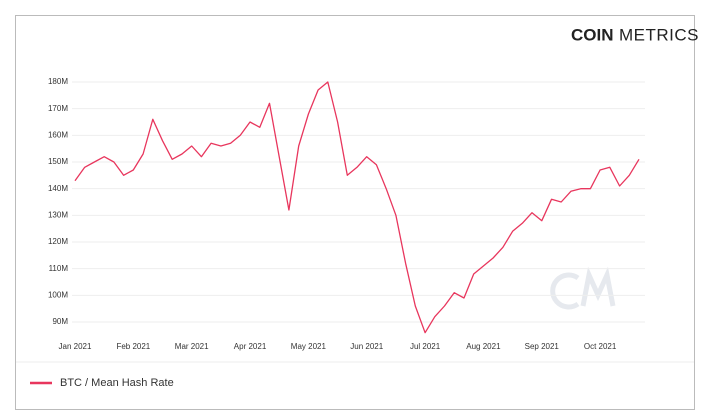 This screenshot has width=710, height=419. I want to click on y-tick-label: 140M, so click(58, 188).